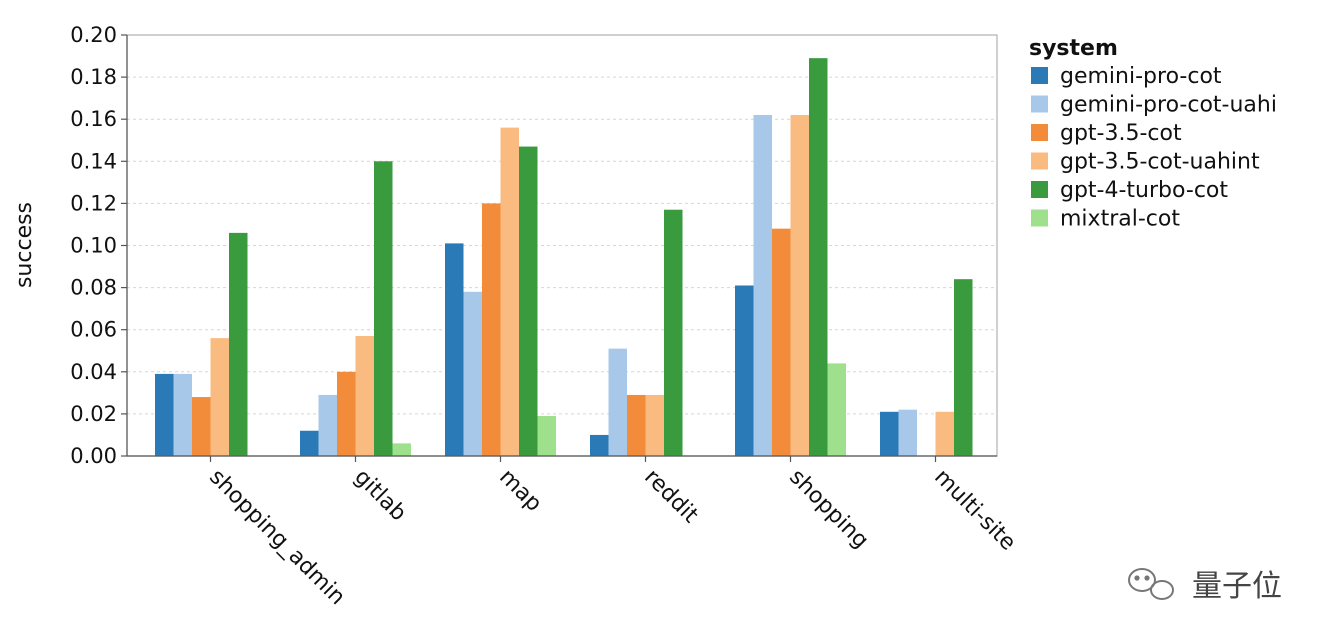 This screenshot has width=1330, height=644. Describe the element at coordinates (93, 246) in the screenshot. I see `y-tick-label: 0.10` at that location.